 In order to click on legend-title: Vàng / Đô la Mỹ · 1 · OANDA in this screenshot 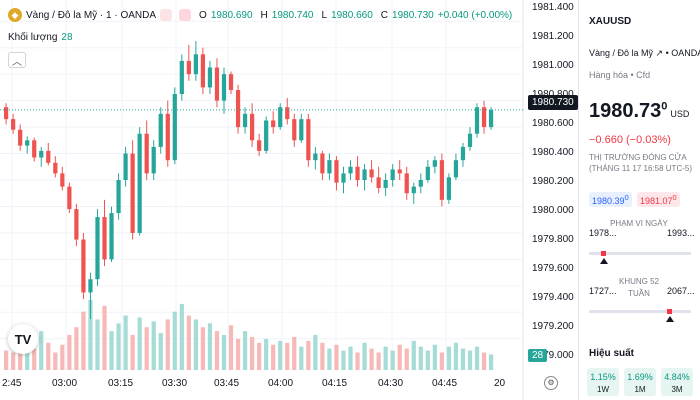, I will do `click(91, 15)`.